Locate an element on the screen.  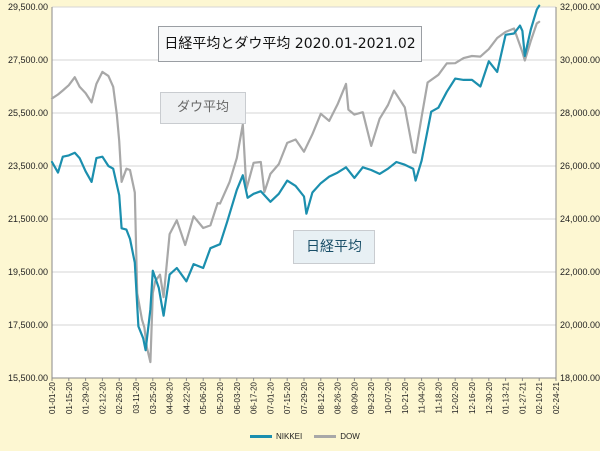
x-tick-label: 05-20-20 is located at coordinates (220, 397).